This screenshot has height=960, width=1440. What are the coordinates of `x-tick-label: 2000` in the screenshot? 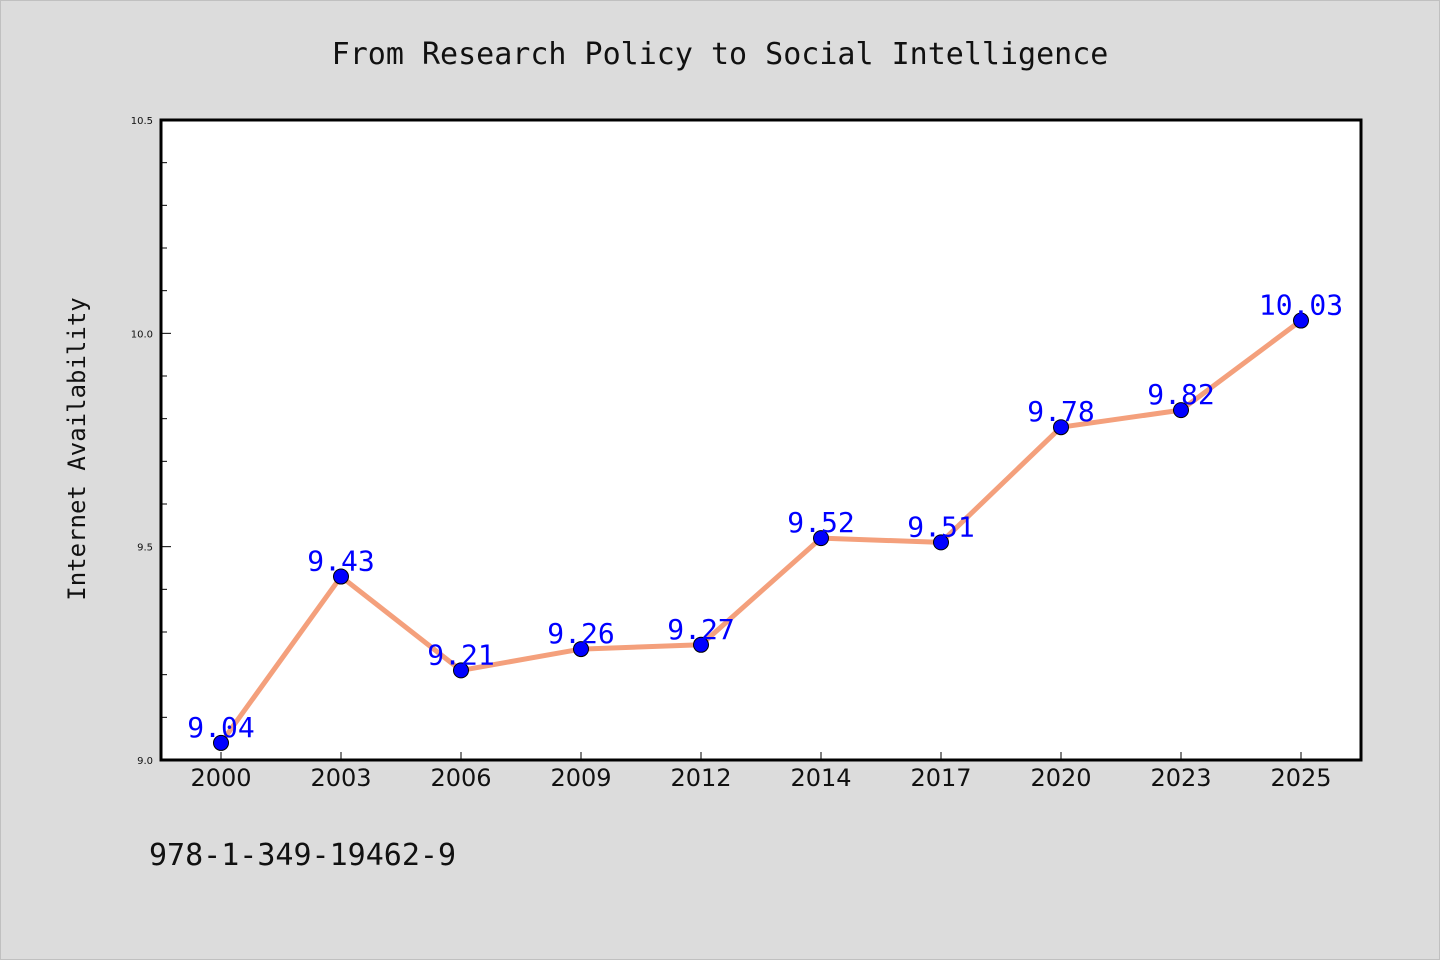 It's located at (220, 778).